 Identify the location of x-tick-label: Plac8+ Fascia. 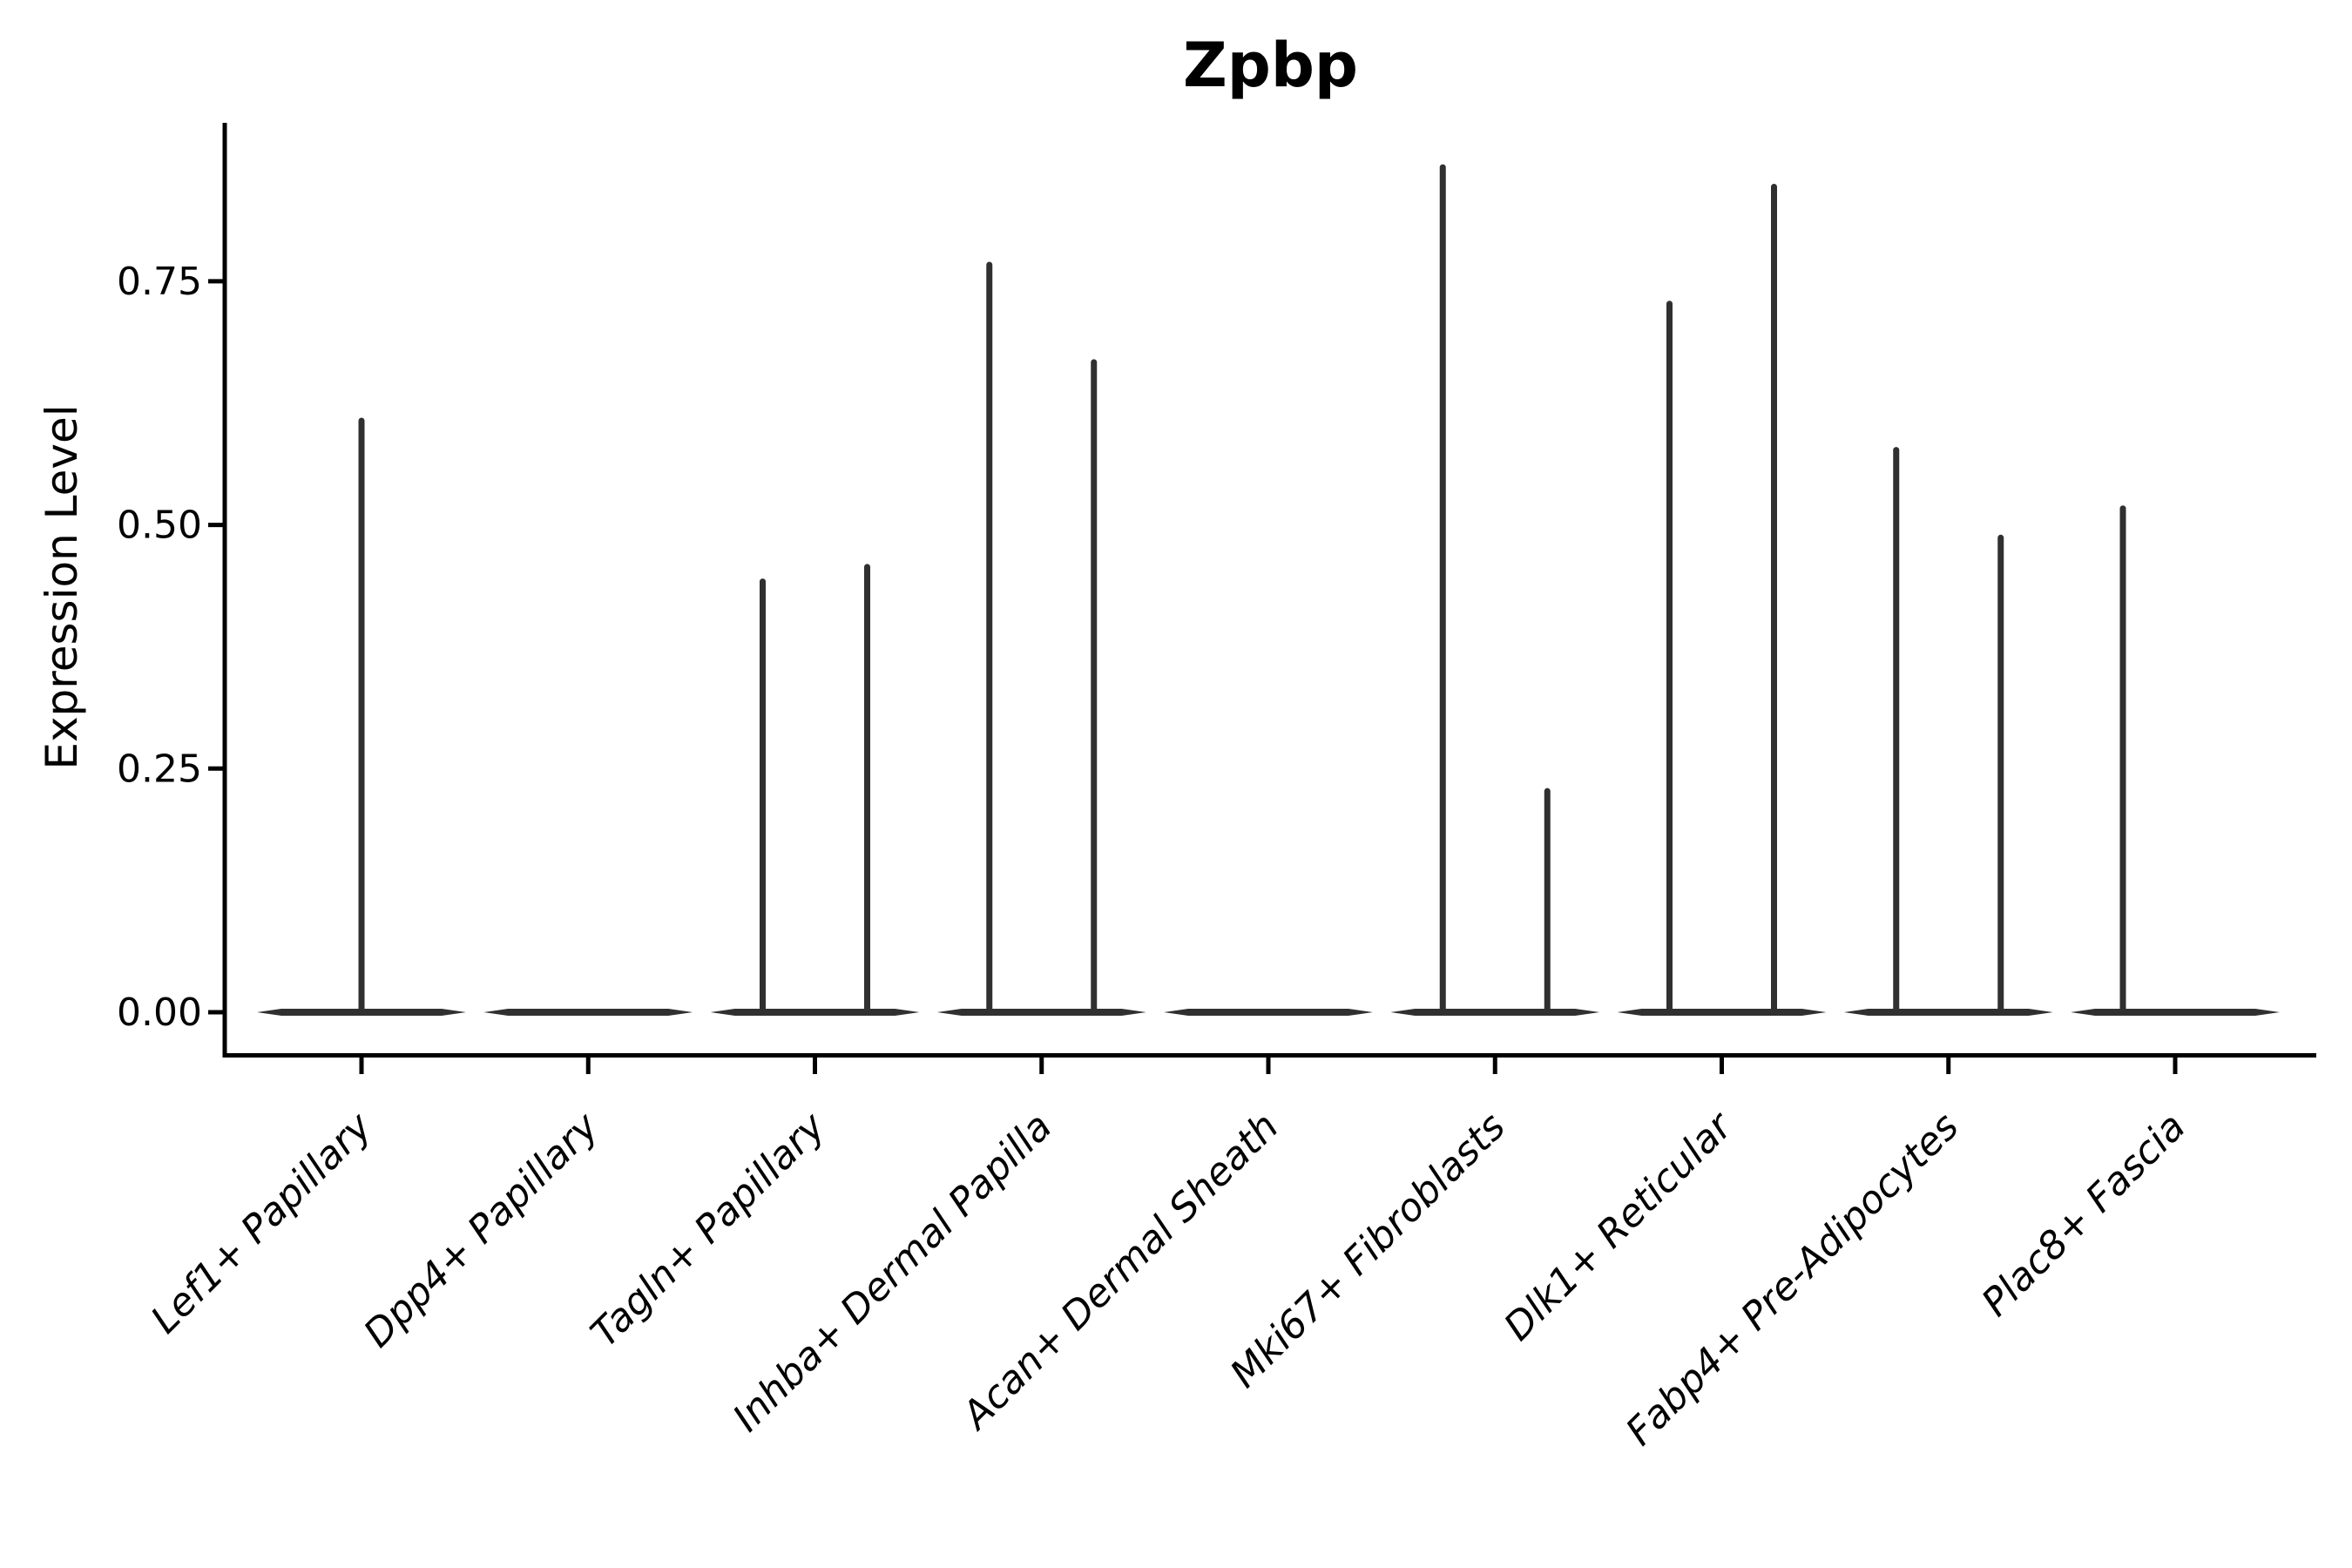
(2083, 1215).